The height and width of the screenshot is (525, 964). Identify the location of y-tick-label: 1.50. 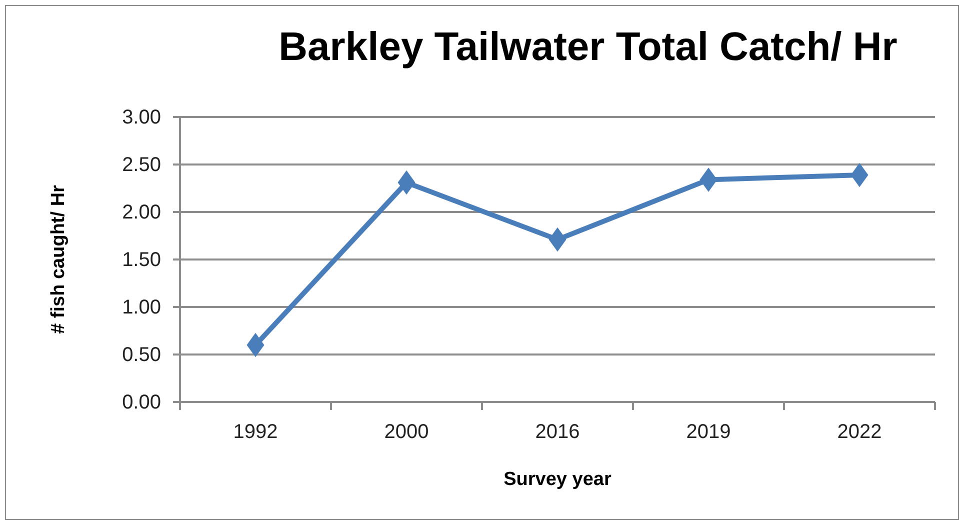
(141, 259).